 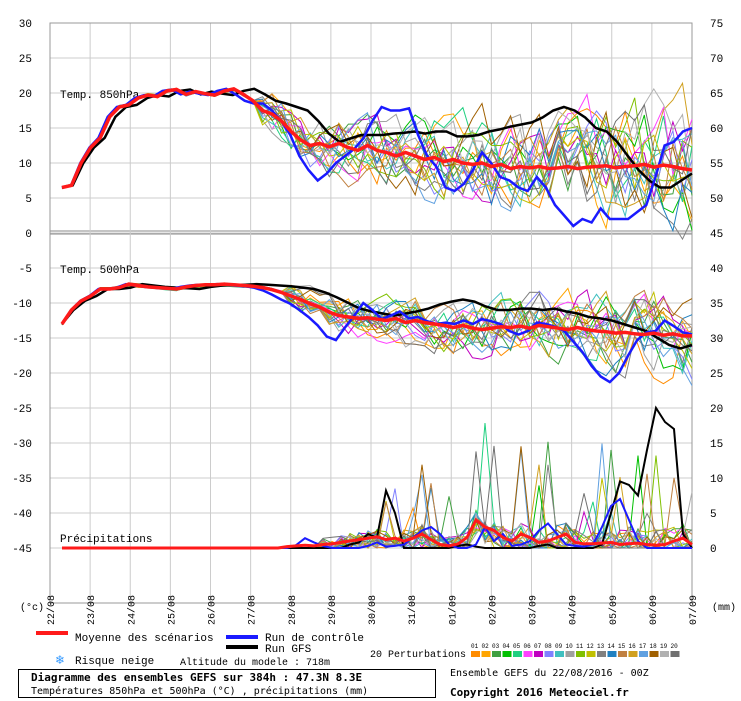 What do you see at coordinates (255, 663) in the screenshot?
I see `altitude-label: Altitude du modele : 718m` at bounding box center [255, 663].